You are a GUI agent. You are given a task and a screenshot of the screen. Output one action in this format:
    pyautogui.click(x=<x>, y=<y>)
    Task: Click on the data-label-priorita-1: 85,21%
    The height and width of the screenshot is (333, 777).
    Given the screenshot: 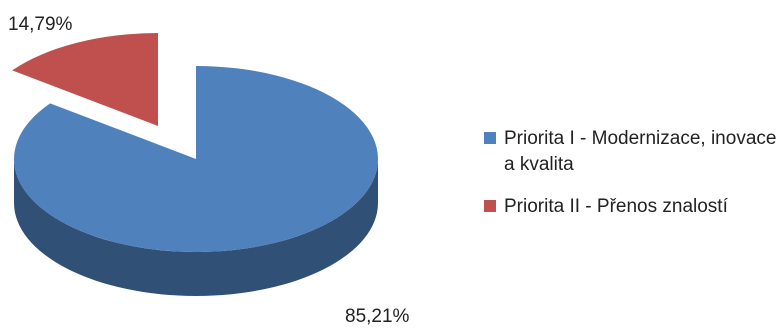 What is the action you would take?
    pyautogui.click(x=377, y=316)
    